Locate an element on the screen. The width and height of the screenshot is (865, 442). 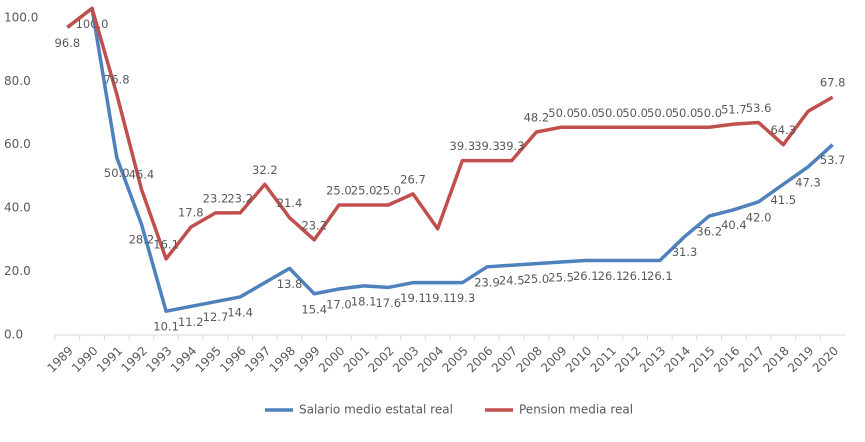
data-label: 48.2 is located at coordinates (537, 118).